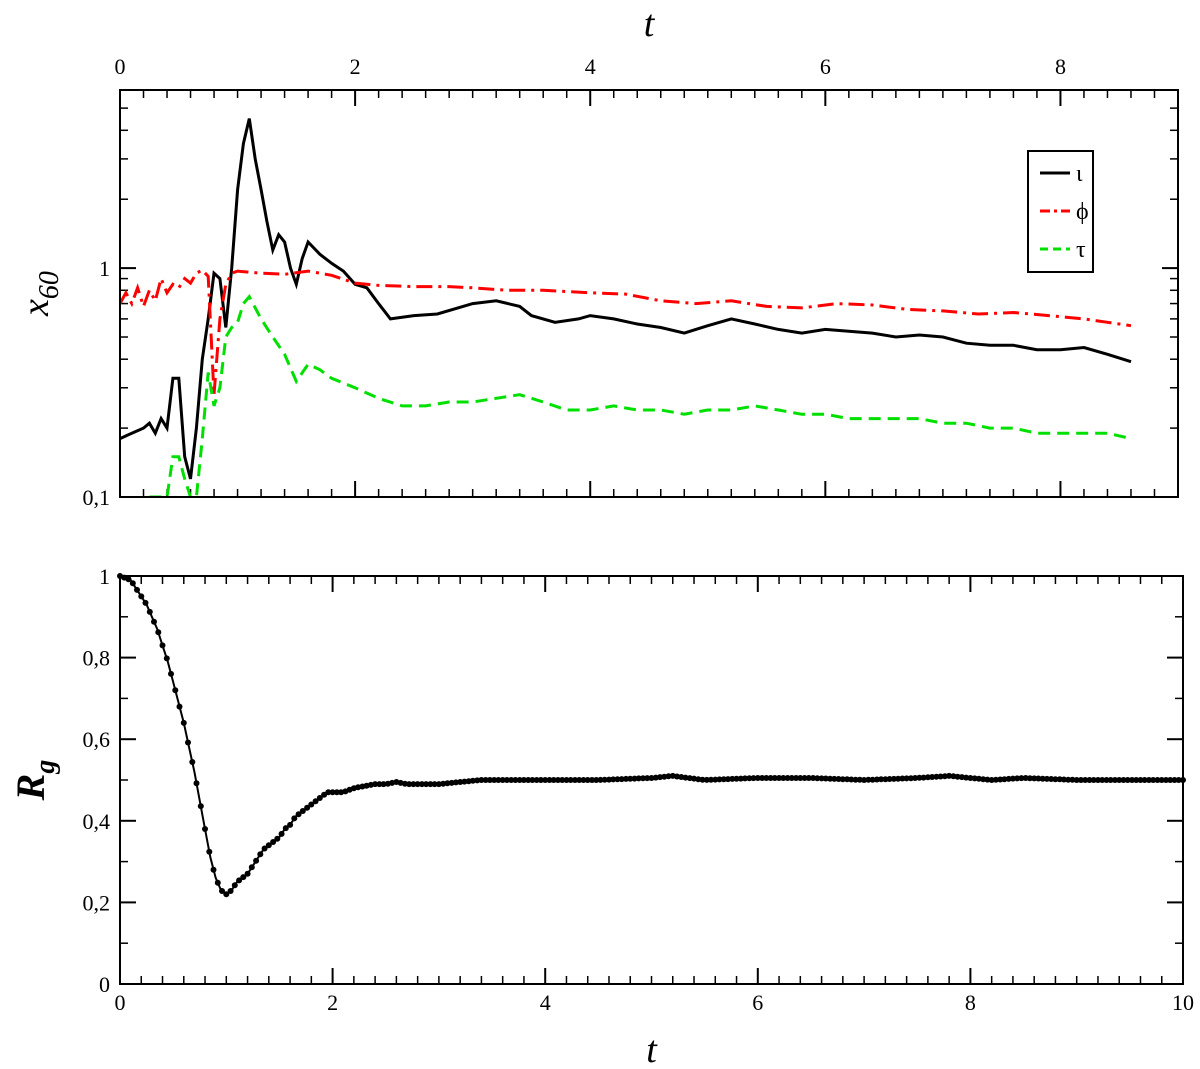 This screenshot has height=1069, width=1200. I want to click on bottom-y-tick-label: 1, so click(104, 576).